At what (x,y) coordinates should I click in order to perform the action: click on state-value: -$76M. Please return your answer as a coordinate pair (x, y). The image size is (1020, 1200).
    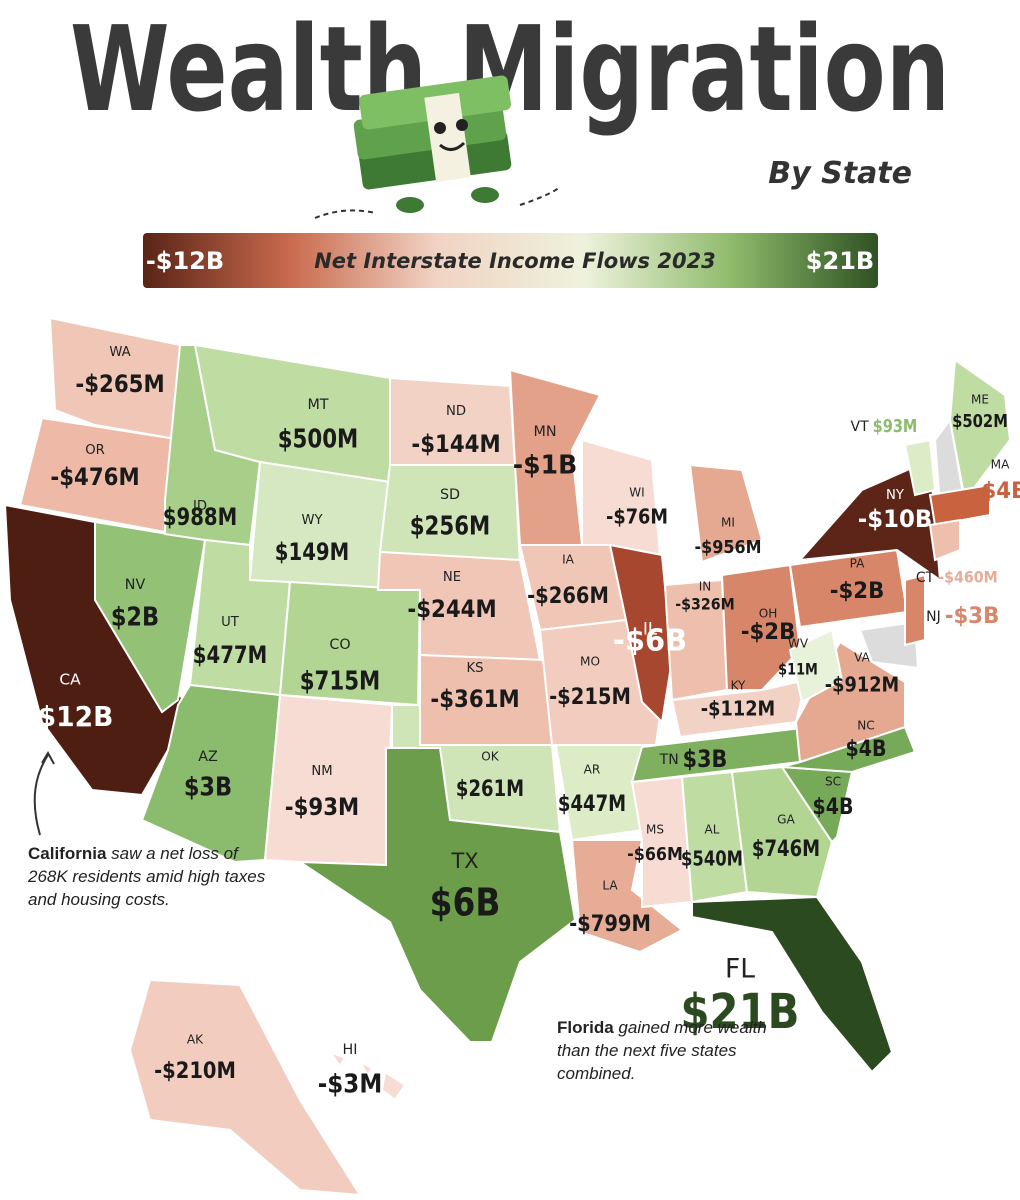
    Looking at the image, I should click on (637, 517).